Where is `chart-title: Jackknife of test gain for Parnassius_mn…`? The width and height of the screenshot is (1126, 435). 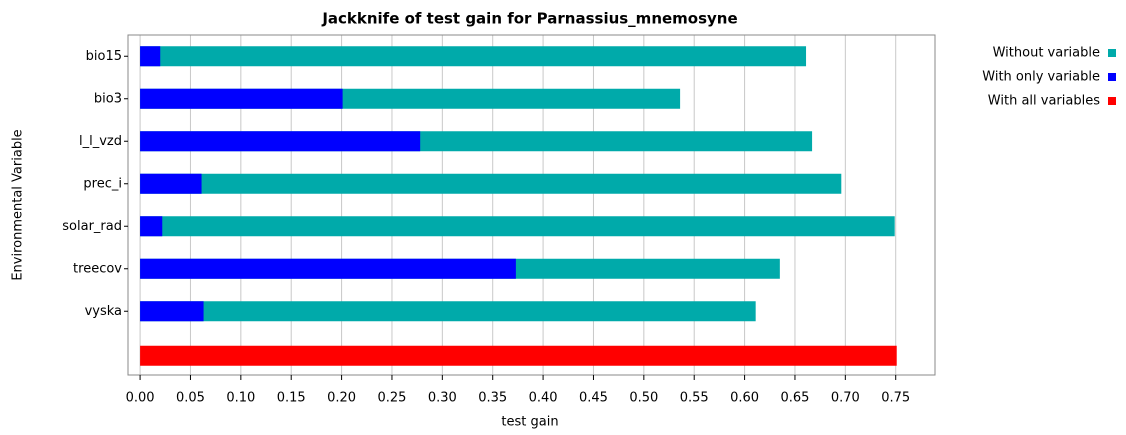
chart-title: Jackknife of test gain for Parnassius_mn… is located at coordinates (529, 19).